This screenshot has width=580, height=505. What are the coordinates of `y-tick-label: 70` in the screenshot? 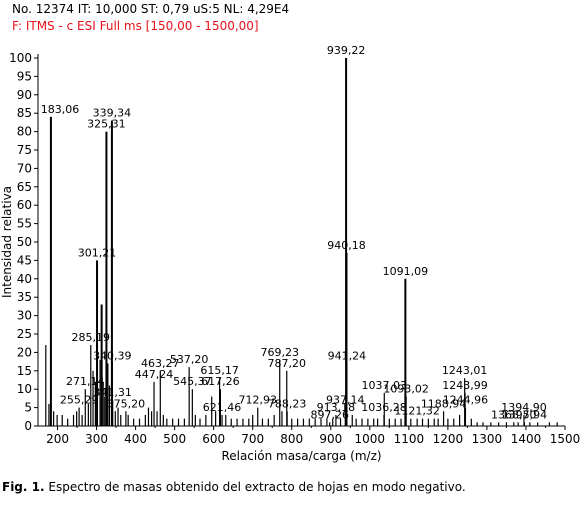 It's located at (24, 168).